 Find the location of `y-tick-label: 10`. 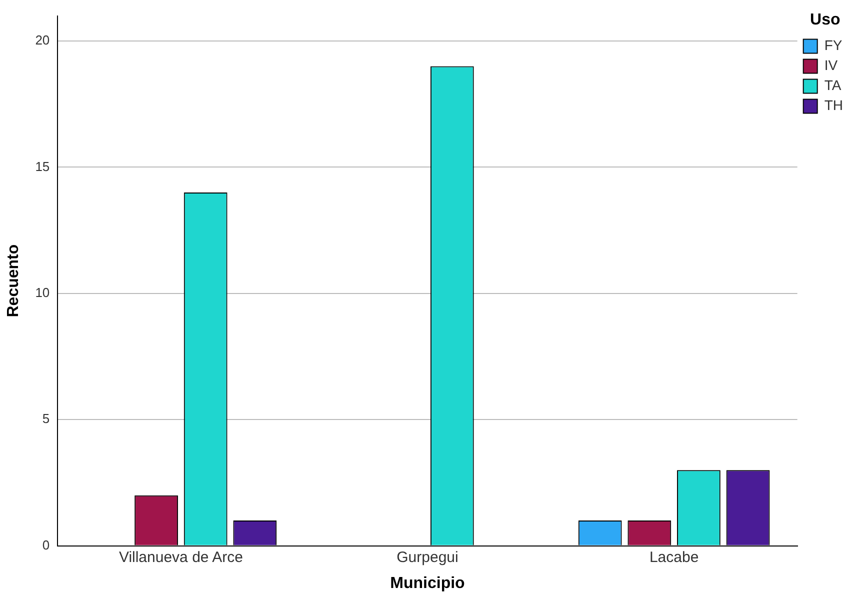

y-tick-label: 10 is located at coordinates (42, 292).